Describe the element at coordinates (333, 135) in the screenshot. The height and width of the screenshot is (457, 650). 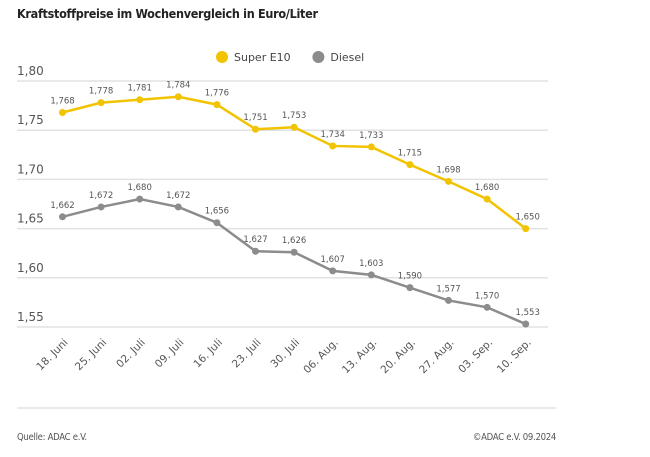
I see `data-label: 1,734` at that location.